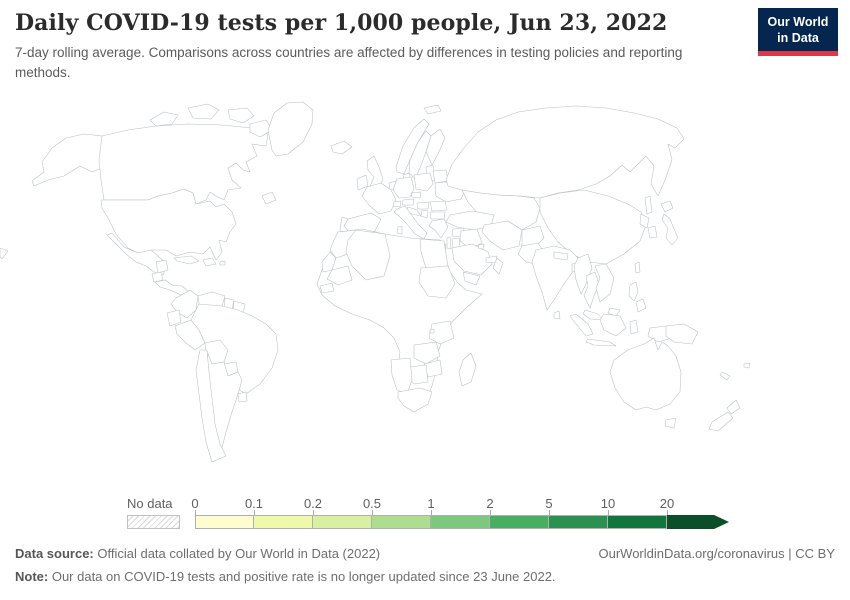  Describe the element at coordinates (412, 146) in the screenshot. I see `country-norway` at that location.